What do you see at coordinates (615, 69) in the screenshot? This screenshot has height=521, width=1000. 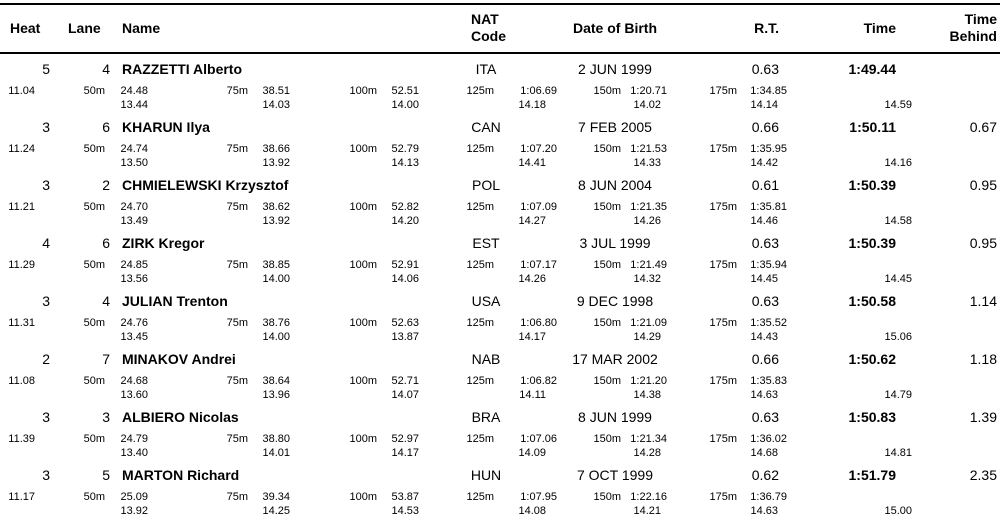 I see `date-of-birth-cell: 2 JUN 1999` at bounding box center [615, 69].